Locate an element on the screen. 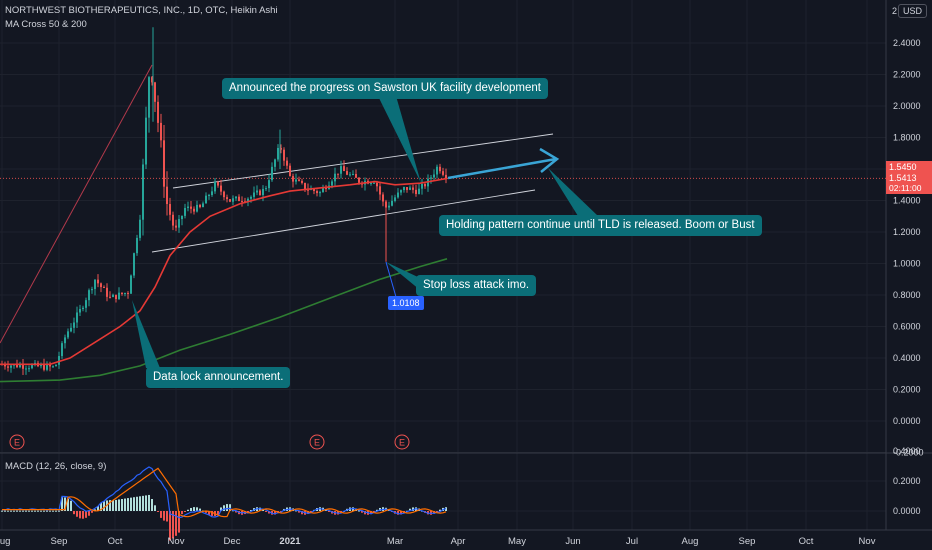 This screenshot has height=550, width=932. annotation-datalock: Data lock announcement. is located at coordinates (218, 377).